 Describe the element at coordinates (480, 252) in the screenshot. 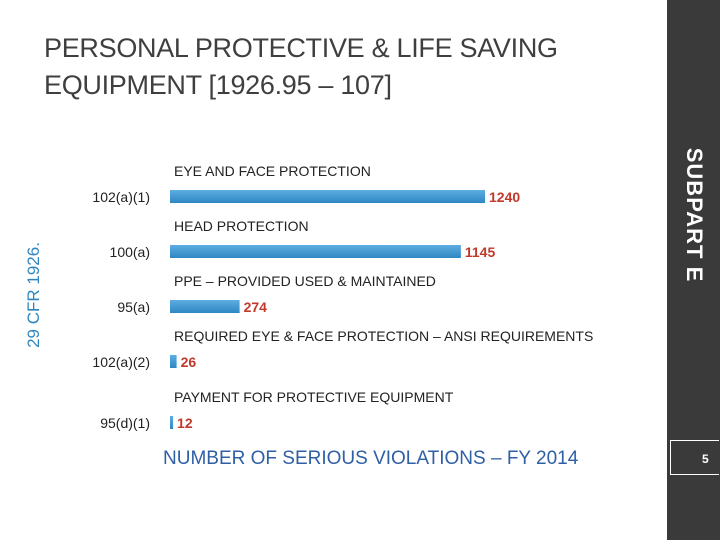

I see `value-label: 1145` at that location.